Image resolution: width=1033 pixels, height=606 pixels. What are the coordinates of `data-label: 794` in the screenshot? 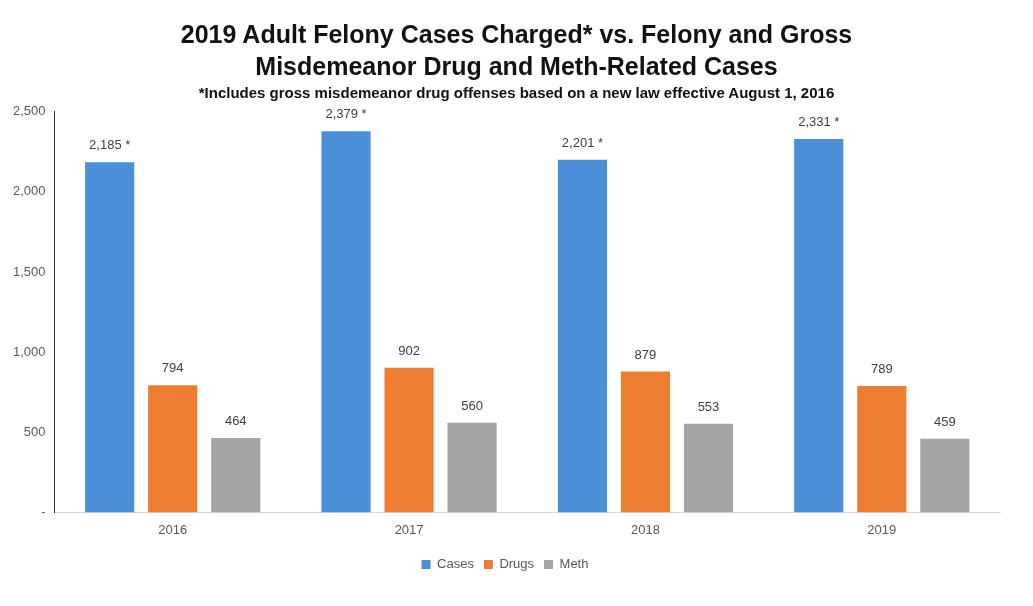 It's located at (172, 368).